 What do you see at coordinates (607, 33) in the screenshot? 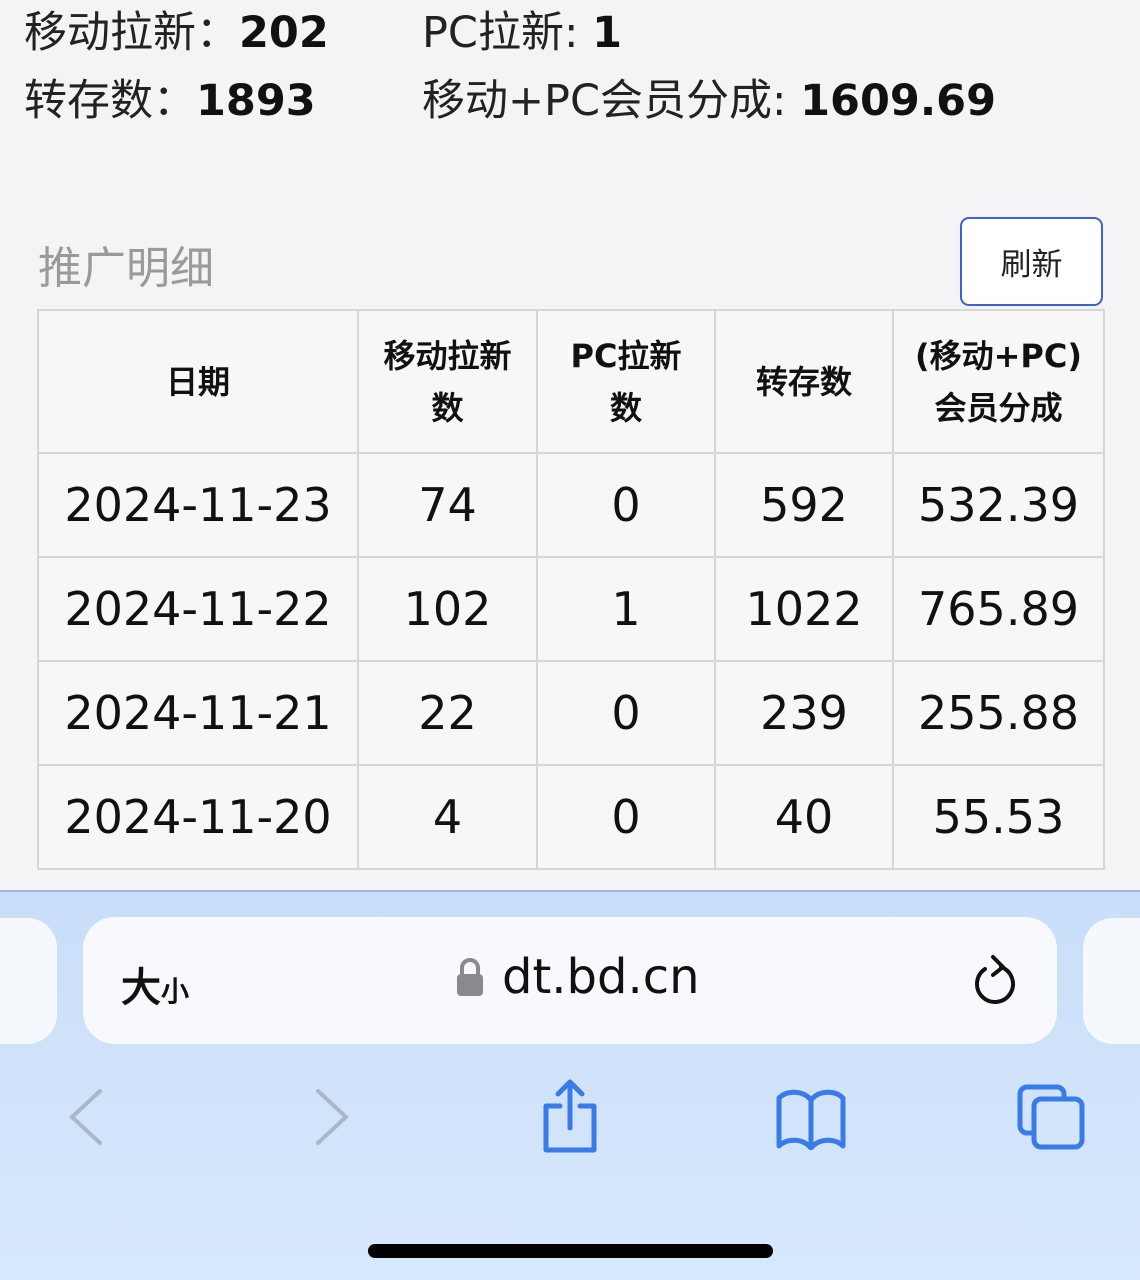
I see `value: 1` at bounding box center [607, 33].